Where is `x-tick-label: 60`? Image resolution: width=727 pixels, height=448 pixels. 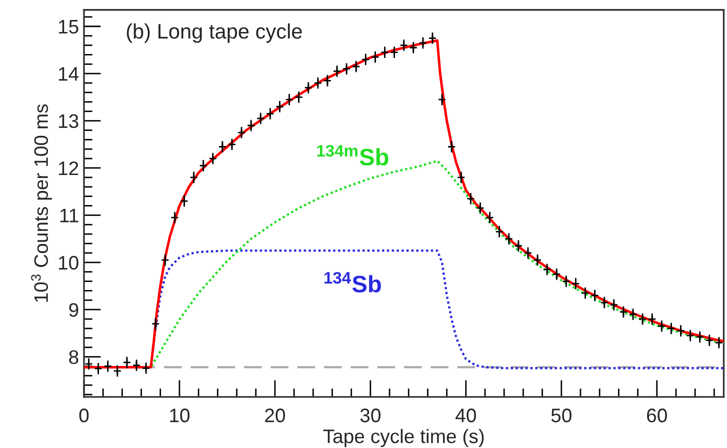
x-tick-label: 60 is located at coordinates (657, 415).